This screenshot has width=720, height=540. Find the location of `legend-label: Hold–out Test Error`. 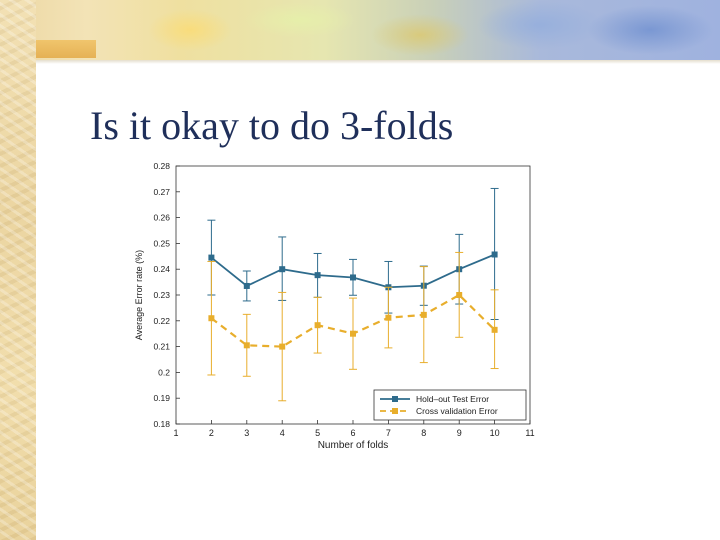

legend-label: Hold–out Test Error is located at coordinates (452, 399).